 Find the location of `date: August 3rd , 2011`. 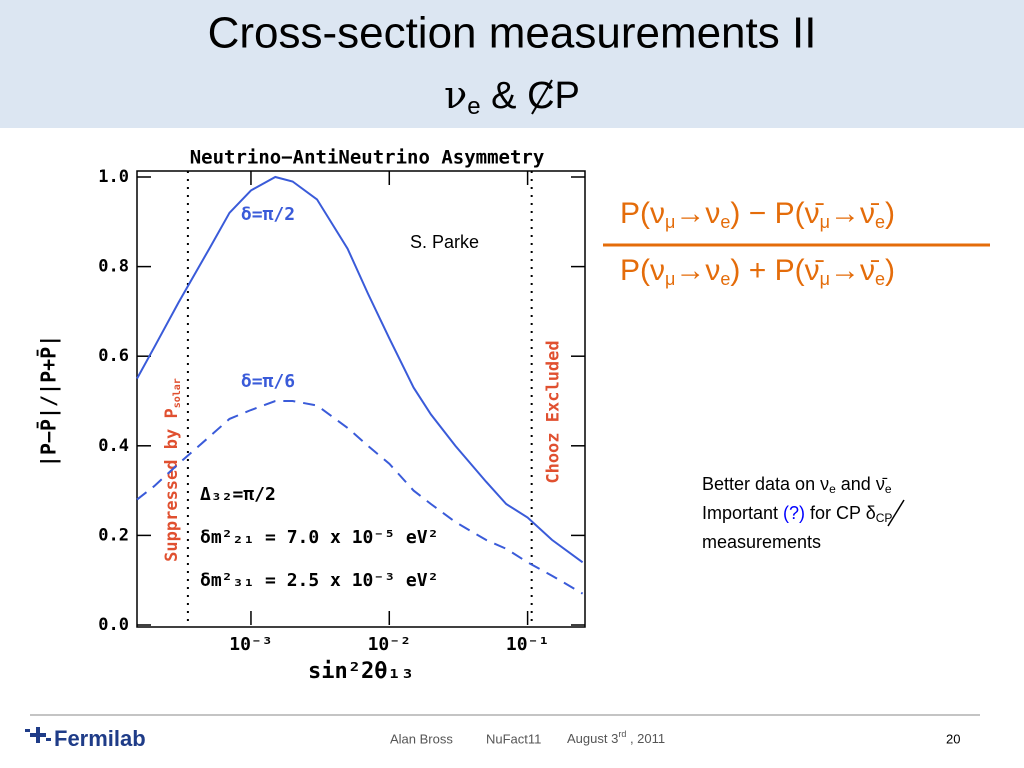

date: August 3rd , 2011 is located at coordinates (616, 737).